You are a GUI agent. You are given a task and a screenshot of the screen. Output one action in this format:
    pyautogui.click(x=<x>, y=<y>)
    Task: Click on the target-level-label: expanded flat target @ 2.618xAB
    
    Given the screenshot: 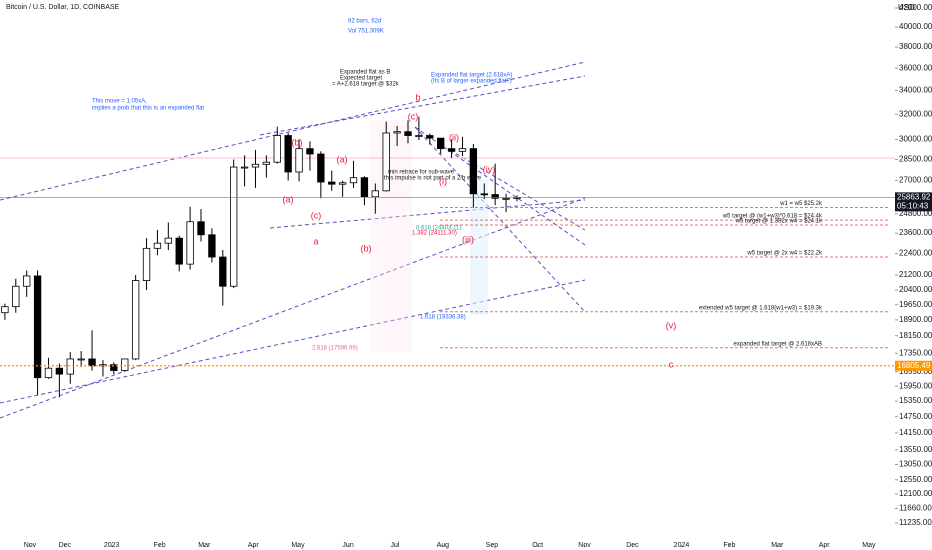 What is the action you would take?
    pyautogui.click(x=778, y=344)
    